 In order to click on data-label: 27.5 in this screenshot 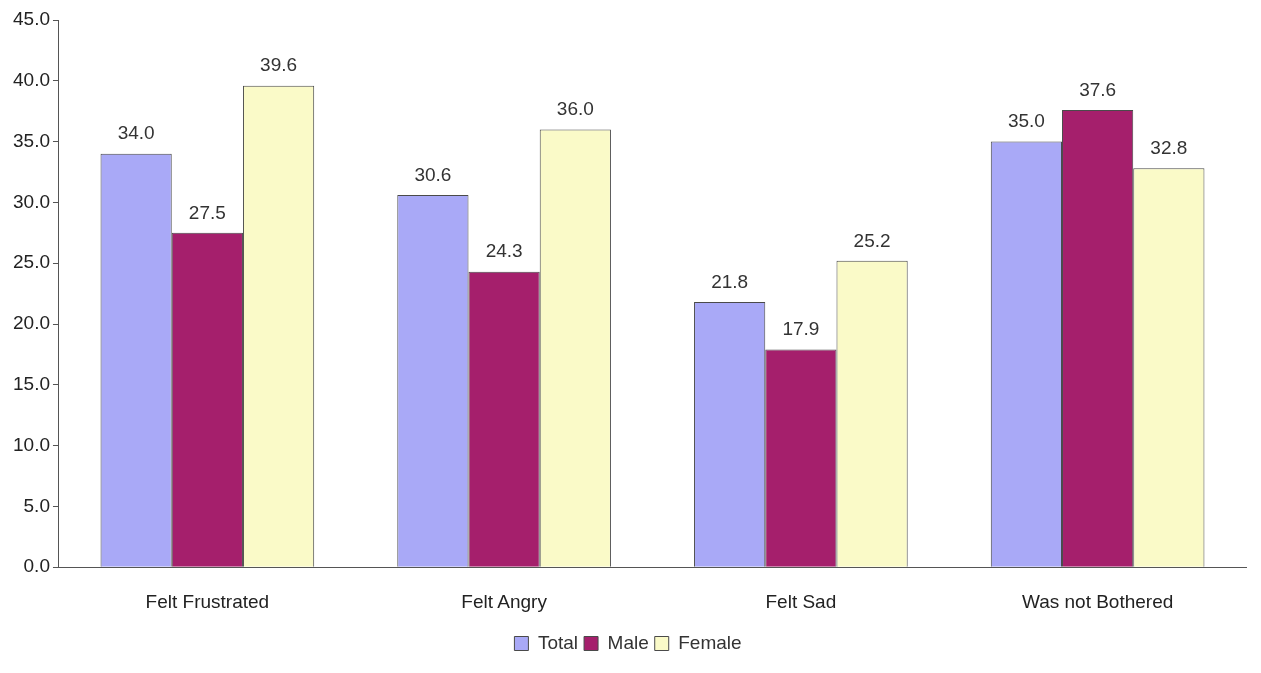, I will do `click(207, 212)`.